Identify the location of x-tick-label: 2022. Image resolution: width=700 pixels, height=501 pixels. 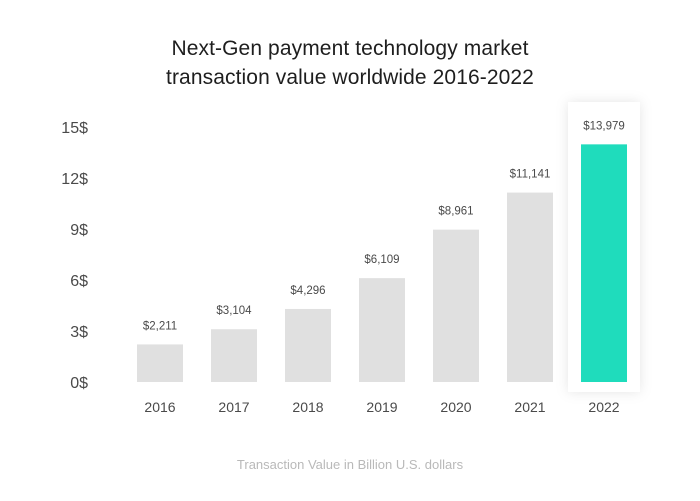
(603, 407).